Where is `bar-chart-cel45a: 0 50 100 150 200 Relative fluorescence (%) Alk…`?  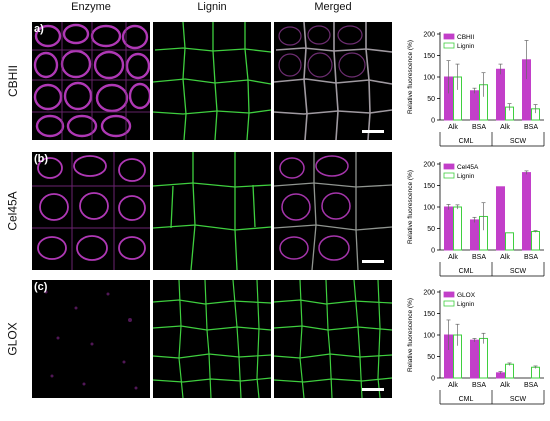
bar-chart-cel45a: 0 50 100 150 200 Relative fluorescence (%) Alk… is located at coordinates (473, 220).